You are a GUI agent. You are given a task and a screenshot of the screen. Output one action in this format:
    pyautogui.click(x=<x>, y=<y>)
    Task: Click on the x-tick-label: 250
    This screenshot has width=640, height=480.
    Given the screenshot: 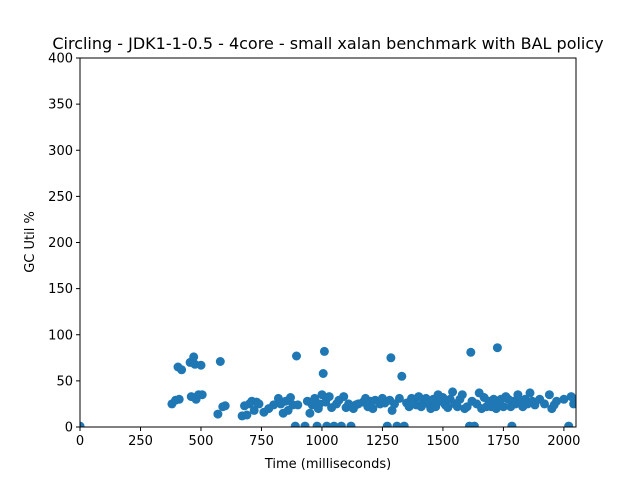 What is the action you would take?
    pyautogui.click(x=140, y=441)
    